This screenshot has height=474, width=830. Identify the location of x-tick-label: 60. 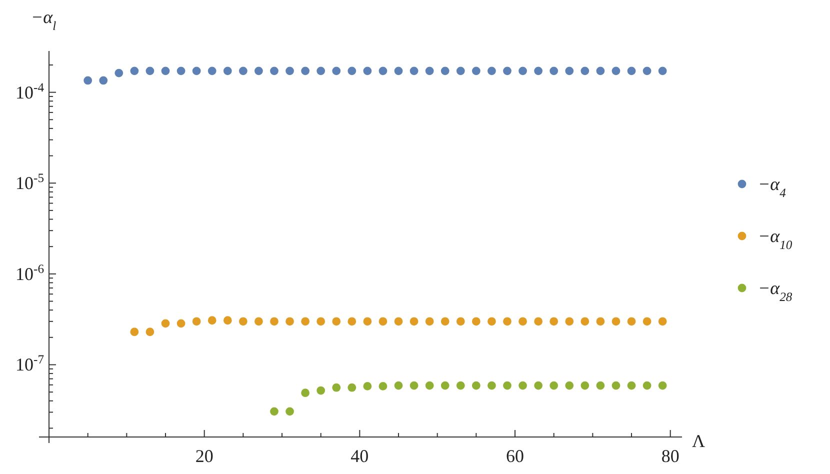
(515, 456).